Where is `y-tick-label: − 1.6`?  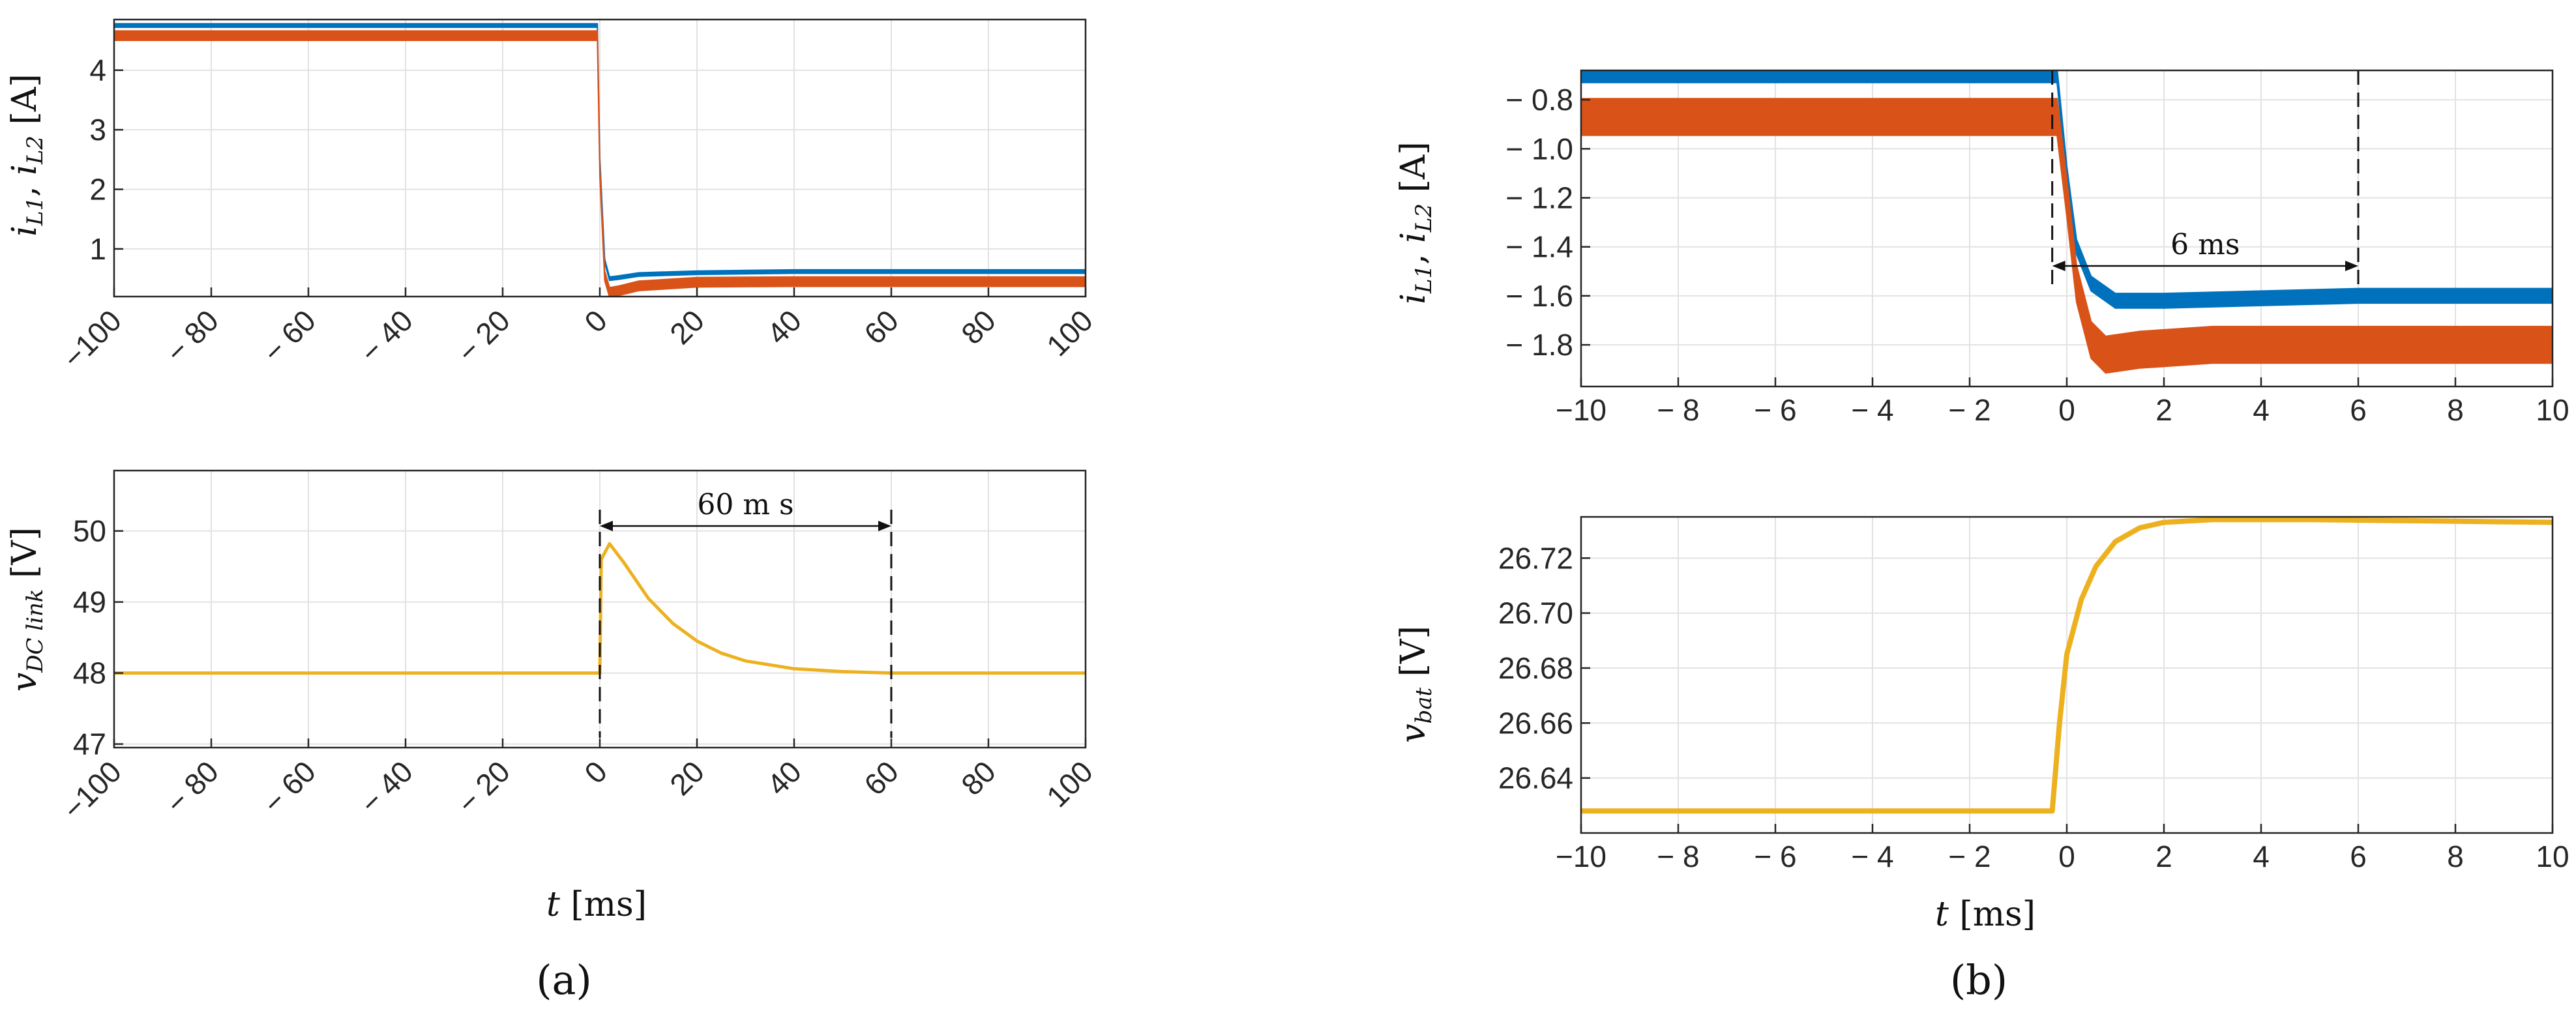 y-tick-label: − 1.6 is located at coordinates (1539, 296).